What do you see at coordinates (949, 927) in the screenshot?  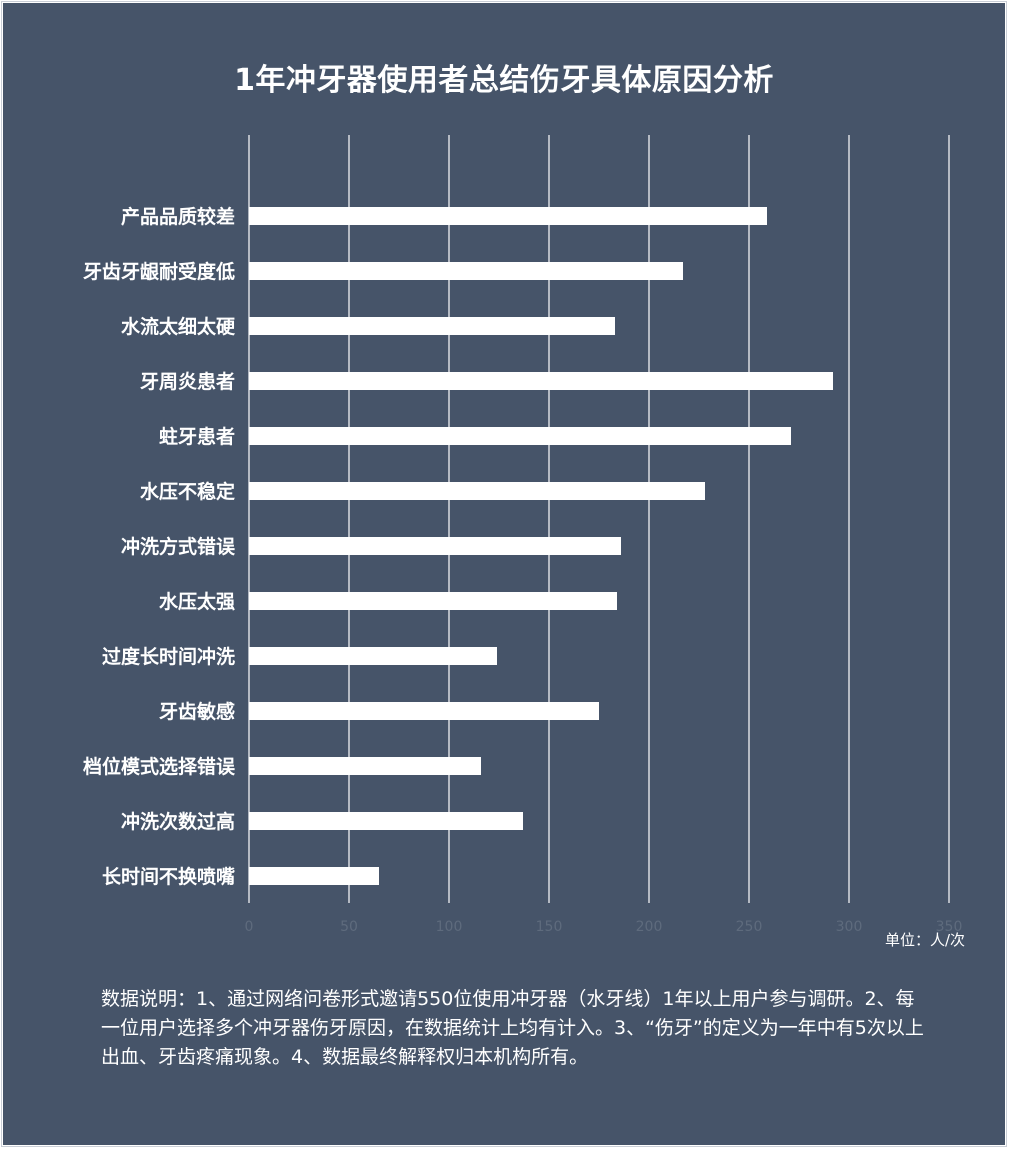 I see `x-tick-label: 350` at bounding box center [949, 927].